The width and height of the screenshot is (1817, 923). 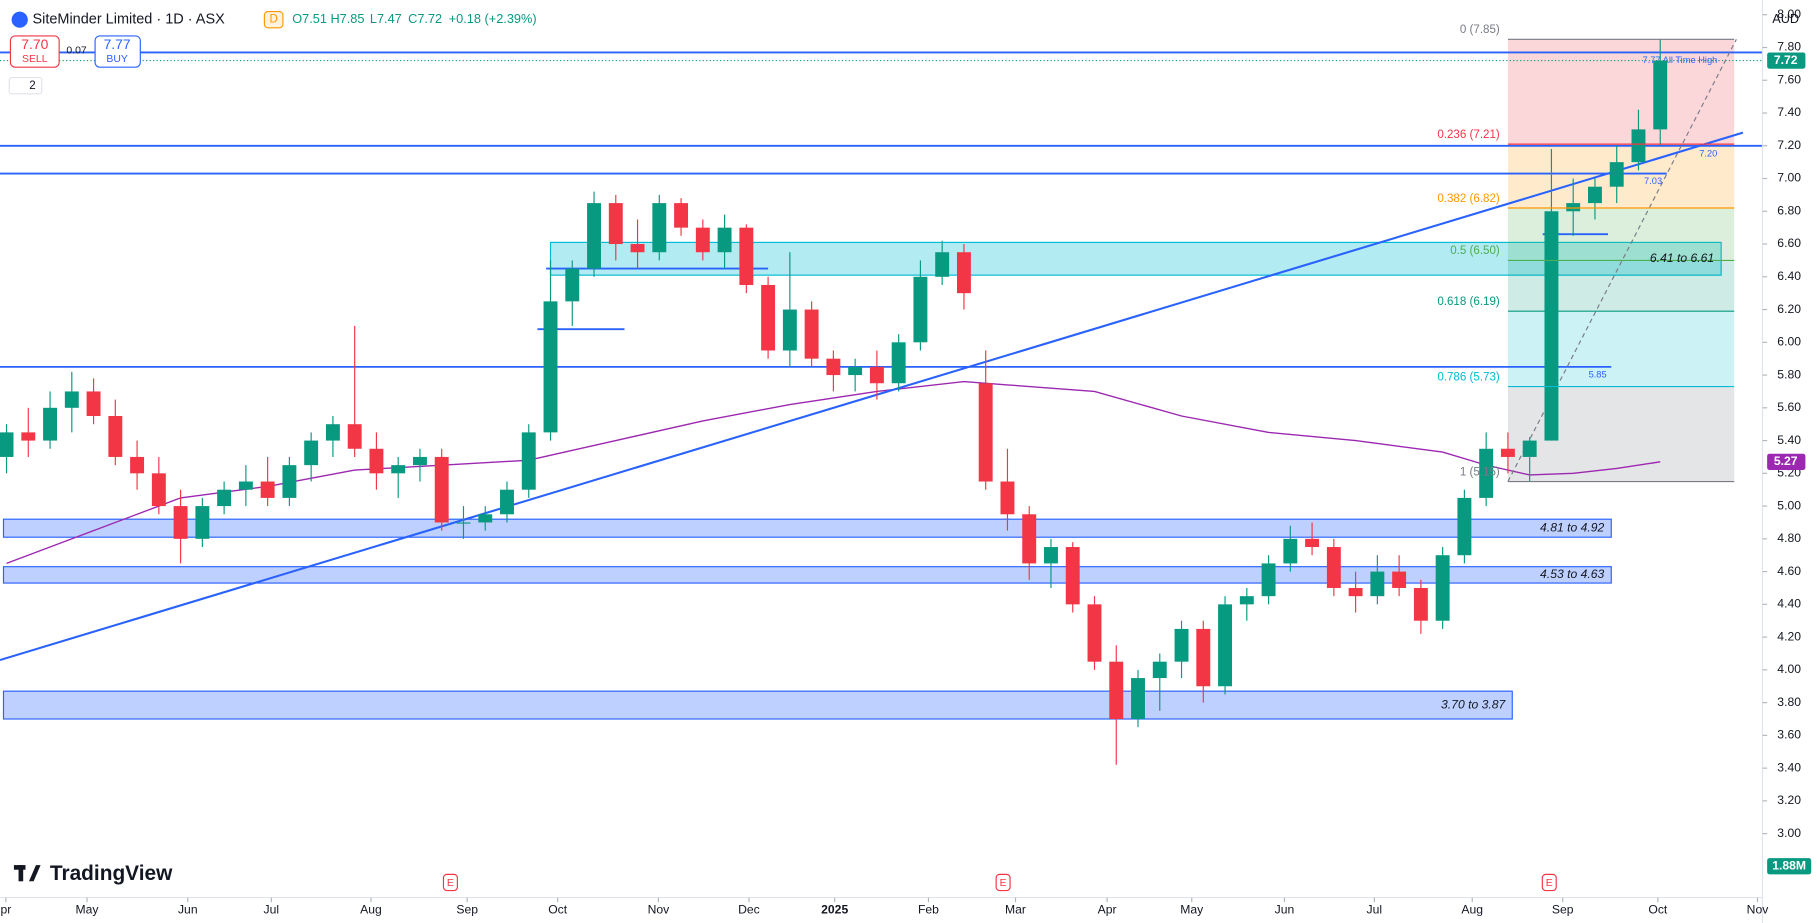 I want to click on buy-price: 7.77, so click(x=117, y=44).